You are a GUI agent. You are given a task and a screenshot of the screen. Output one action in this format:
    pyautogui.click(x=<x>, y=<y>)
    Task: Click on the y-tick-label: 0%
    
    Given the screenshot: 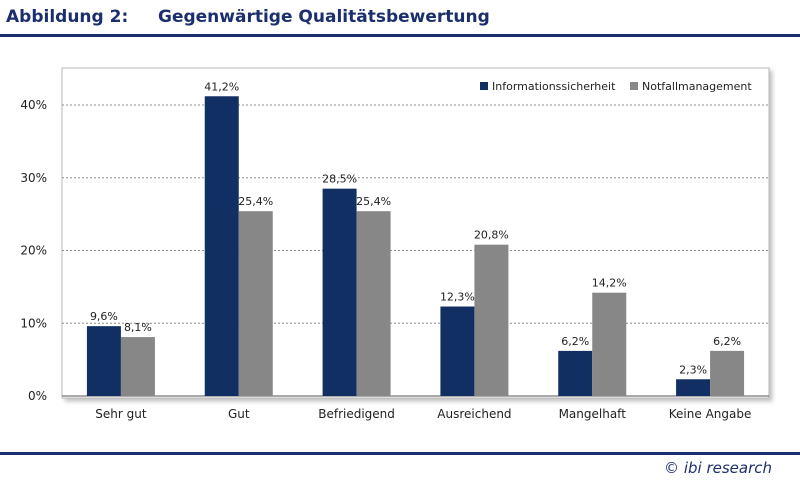 What is the action you would take?
    pyautogui.click(x=37, y=396)
    